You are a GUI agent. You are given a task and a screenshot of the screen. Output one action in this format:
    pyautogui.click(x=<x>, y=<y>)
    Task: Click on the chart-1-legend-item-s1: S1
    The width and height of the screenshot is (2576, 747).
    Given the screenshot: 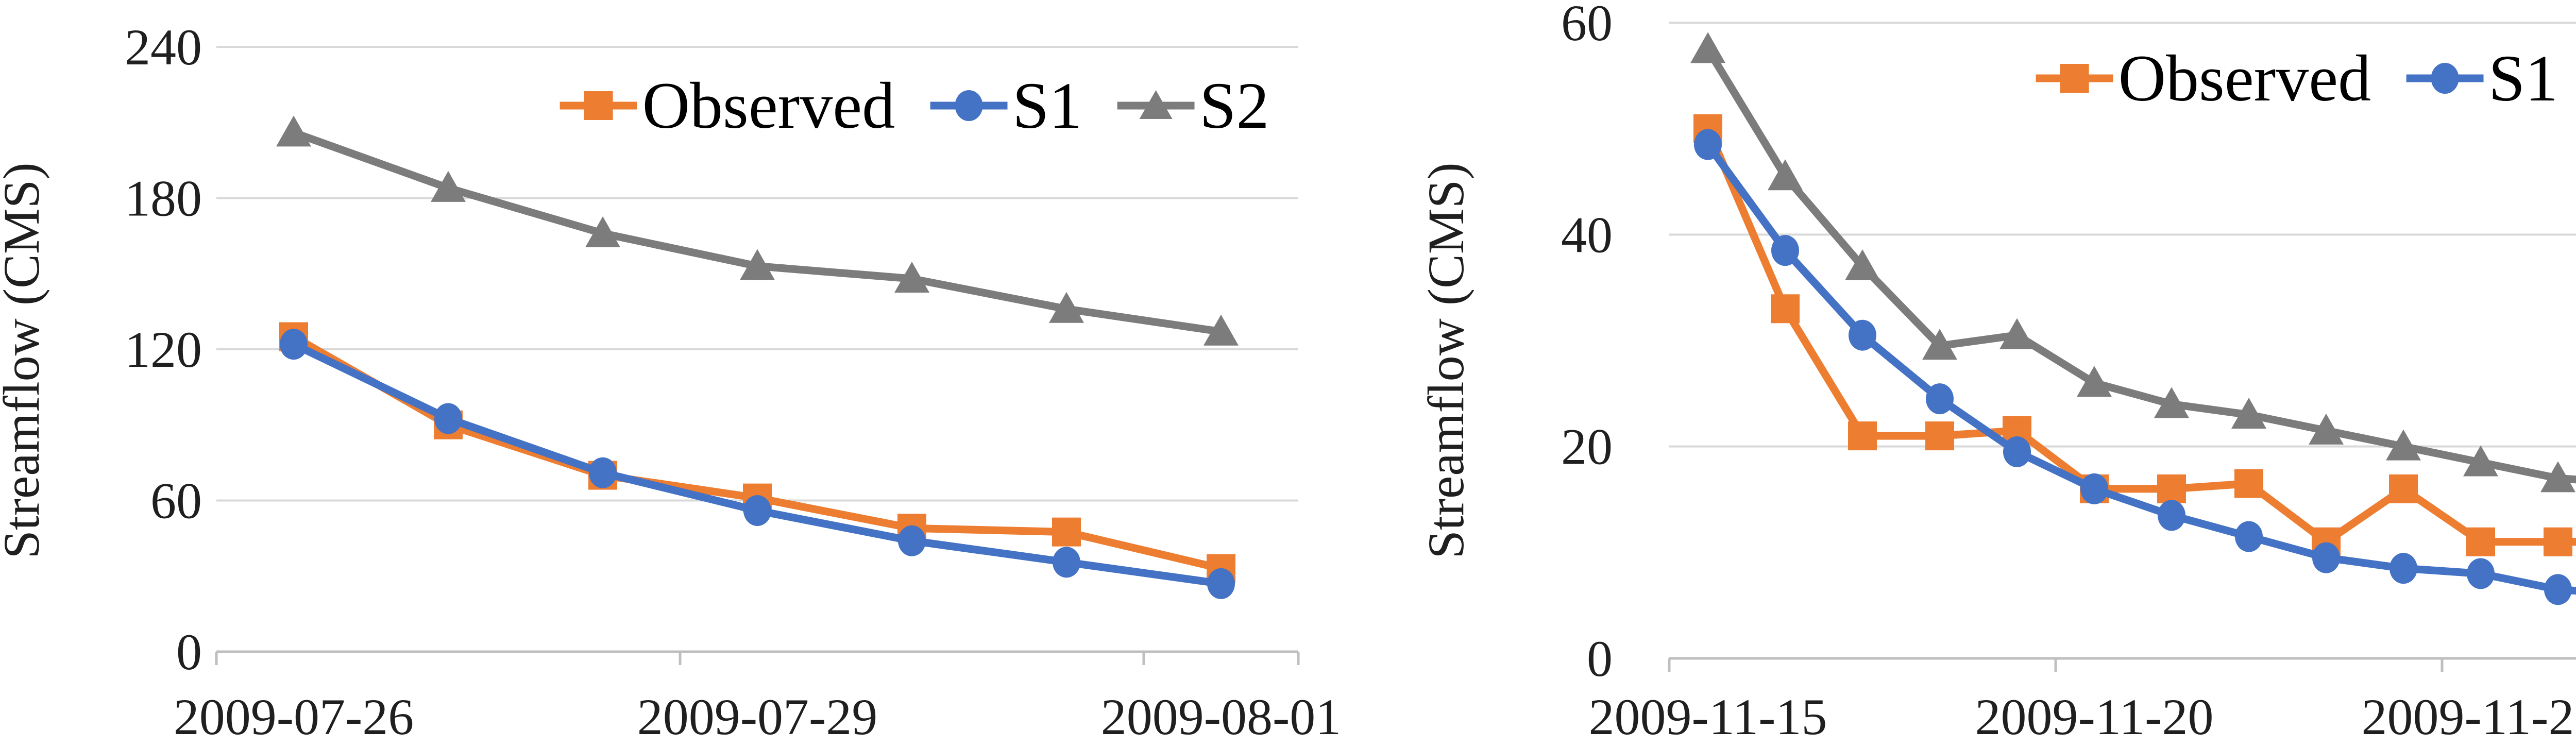 What is the action you would take?
    pyautogui.click(x=2482, y=78)
    